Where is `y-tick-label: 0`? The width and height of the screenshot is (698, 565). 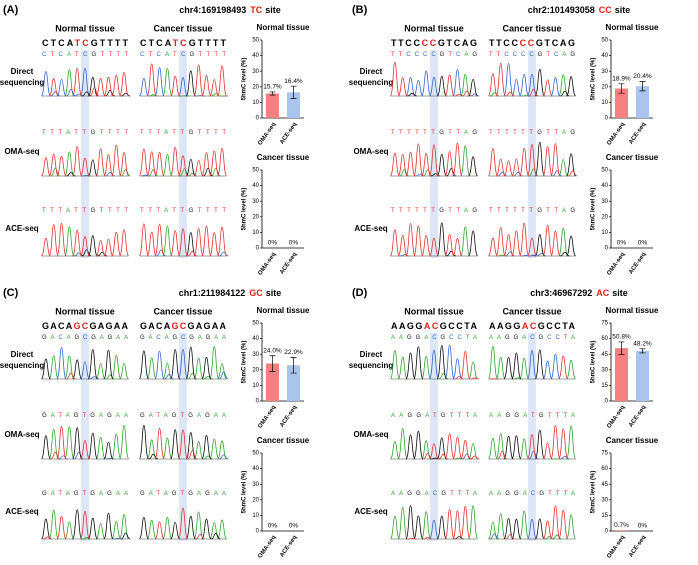 y-tick-label: 0 is located at coordinates (258, 402).